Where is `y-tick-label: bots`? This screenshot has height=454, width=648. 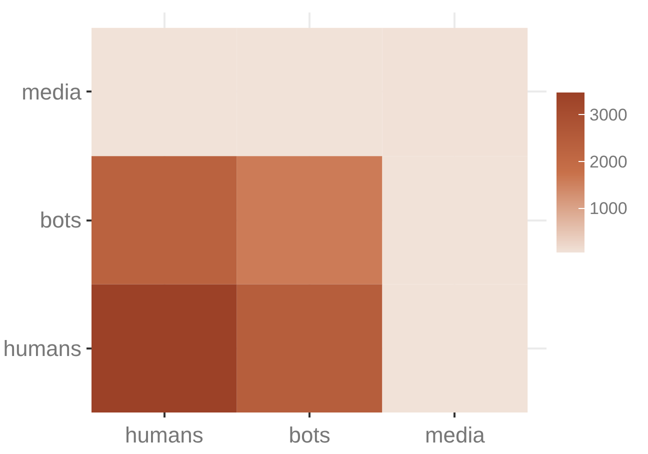 y-tick-label: bots is located at coordinates (61, 220).